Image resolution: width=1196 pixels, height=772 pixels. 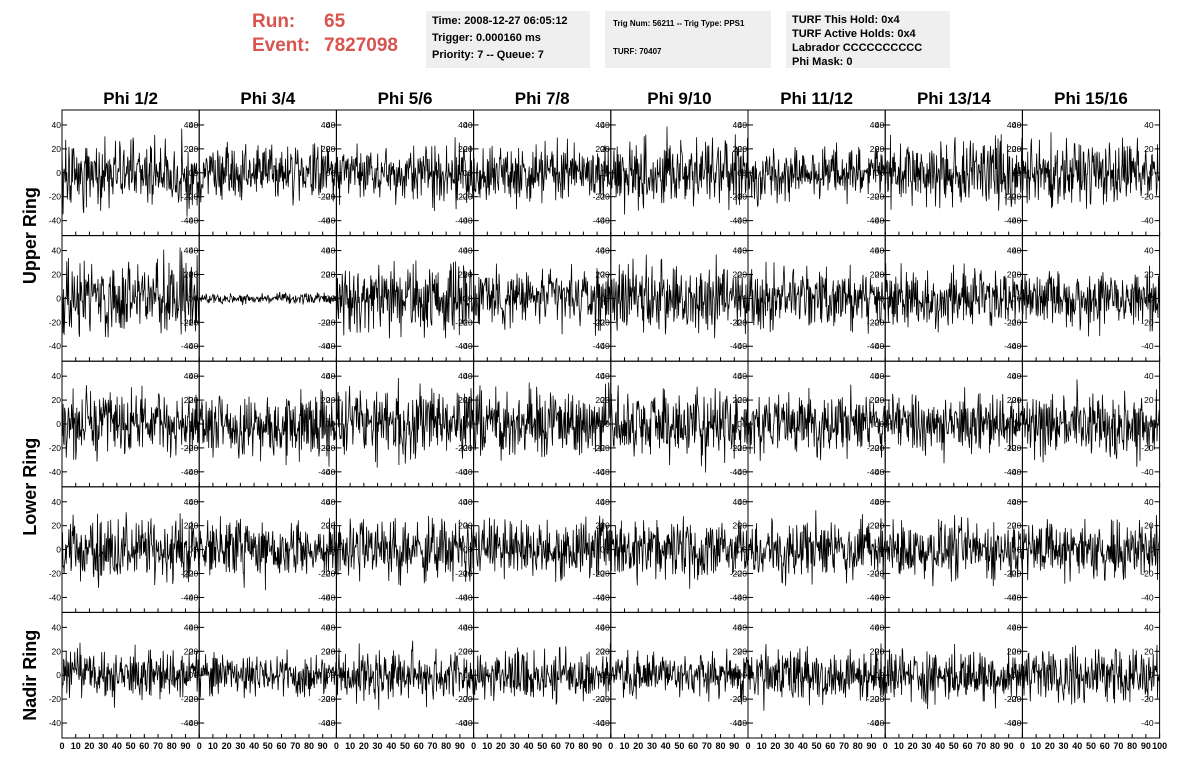 What do you see at coordinates (131, 746) in the screenshot?
I see `x-tick-label: 50` at bounding box center [131, 746].